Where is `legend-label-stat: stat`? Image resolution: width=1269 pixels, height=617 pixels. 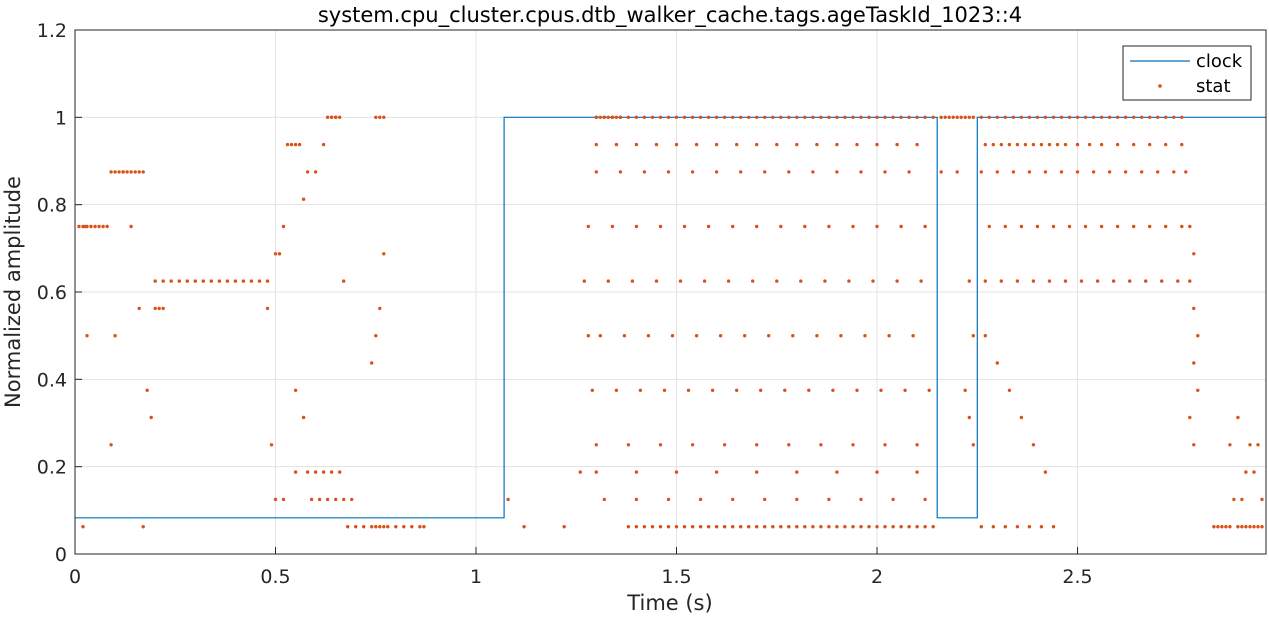
legend-label-stat: stat is located at coordinates (1213, 86).